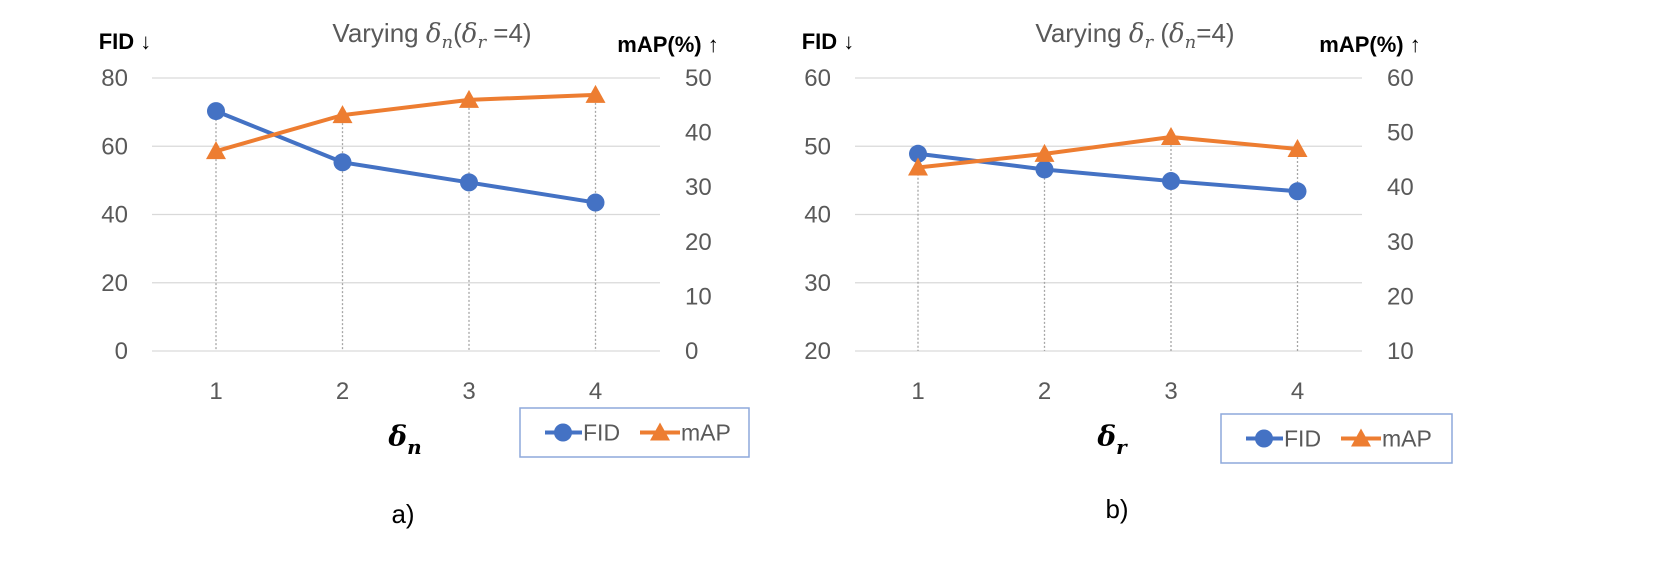 The width and height of the screenshot is (1661, 587). I want to click on x-axis-subscript: r, so click(1122, 447).